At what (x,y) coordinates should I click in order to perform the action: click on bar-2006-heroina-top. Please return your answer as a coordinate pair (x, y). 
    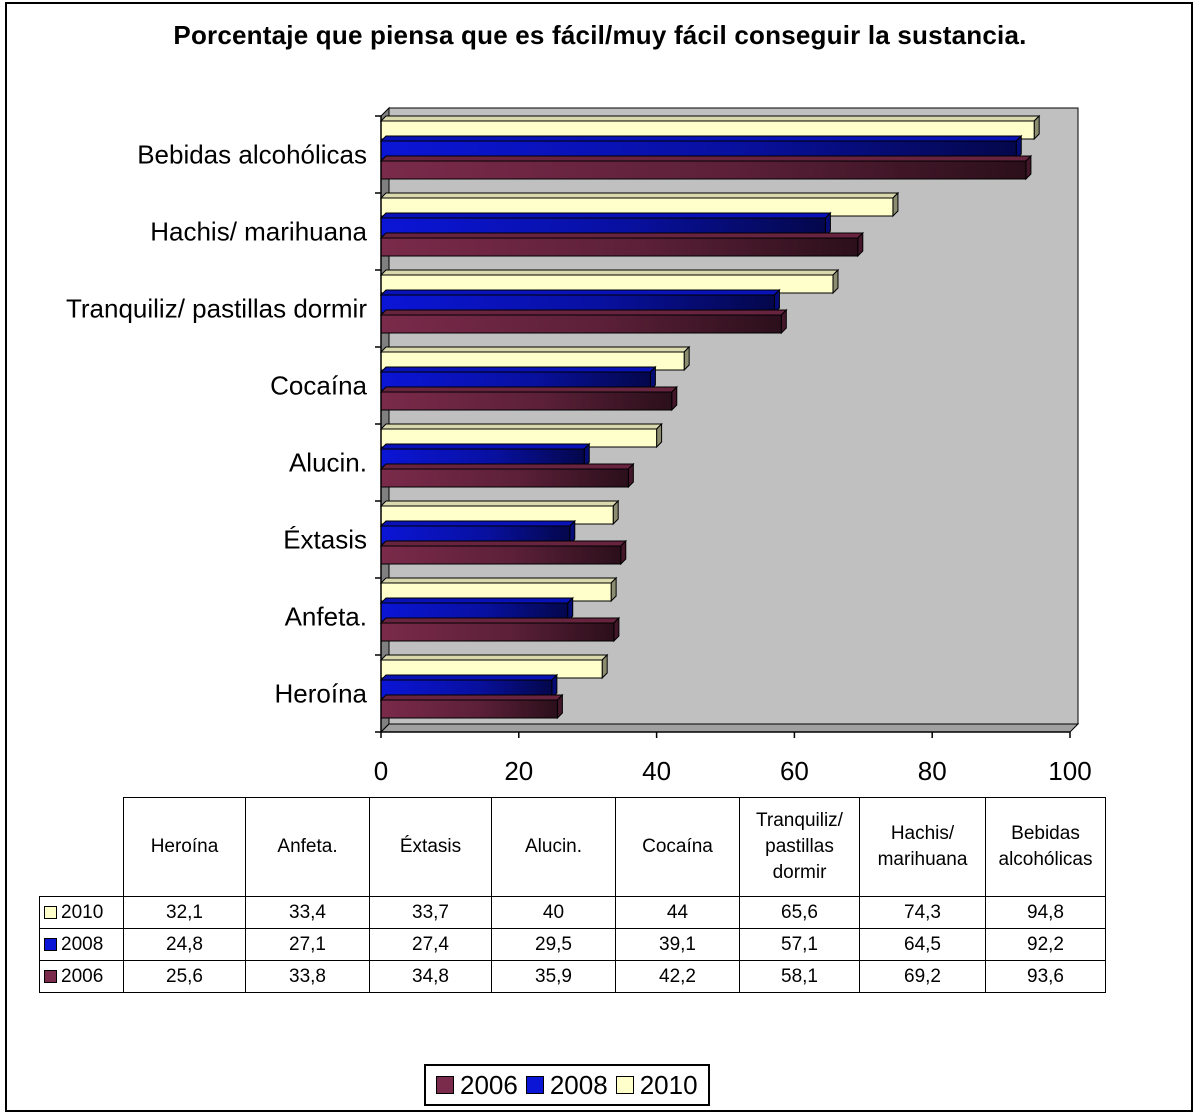
    Looking at the image, I should click on (471, 697).